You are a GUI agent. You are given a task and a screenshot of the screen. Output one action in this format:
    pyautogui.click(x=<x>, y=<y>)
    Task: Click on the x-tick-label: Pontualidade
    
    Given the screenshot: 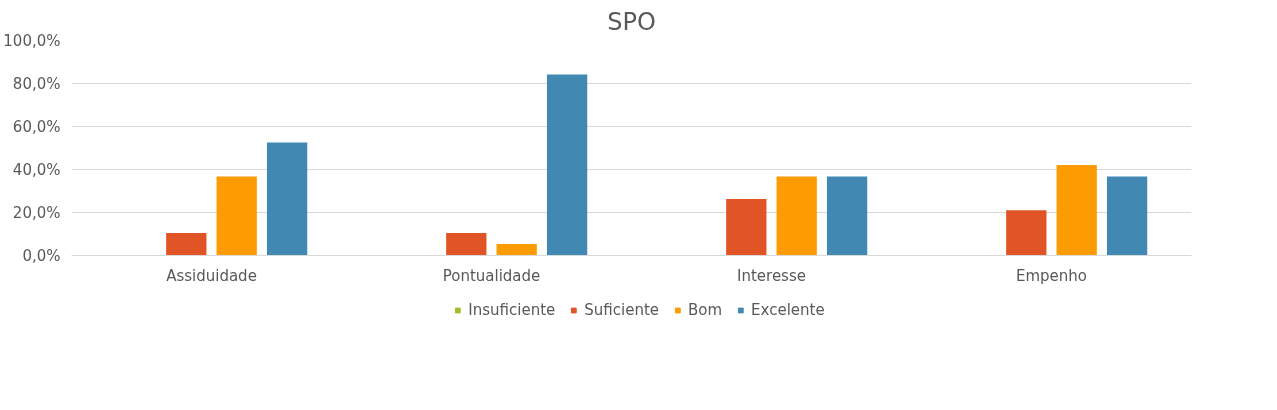 What is the action you would take?
    pyautogui.click(x=491, y=275)
    